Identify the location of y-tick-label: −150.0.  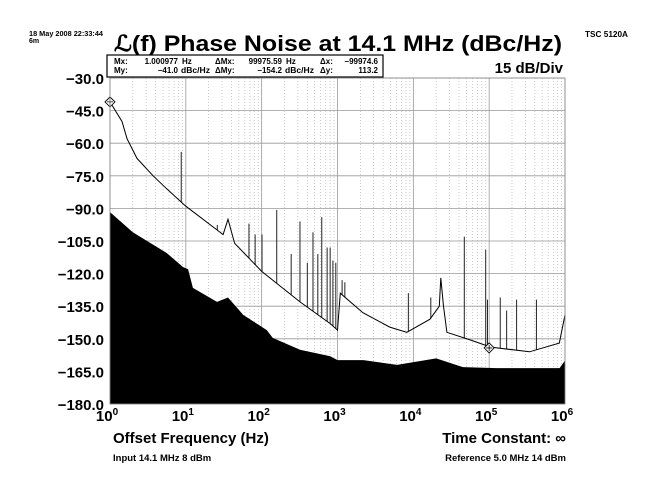
(81, 340).